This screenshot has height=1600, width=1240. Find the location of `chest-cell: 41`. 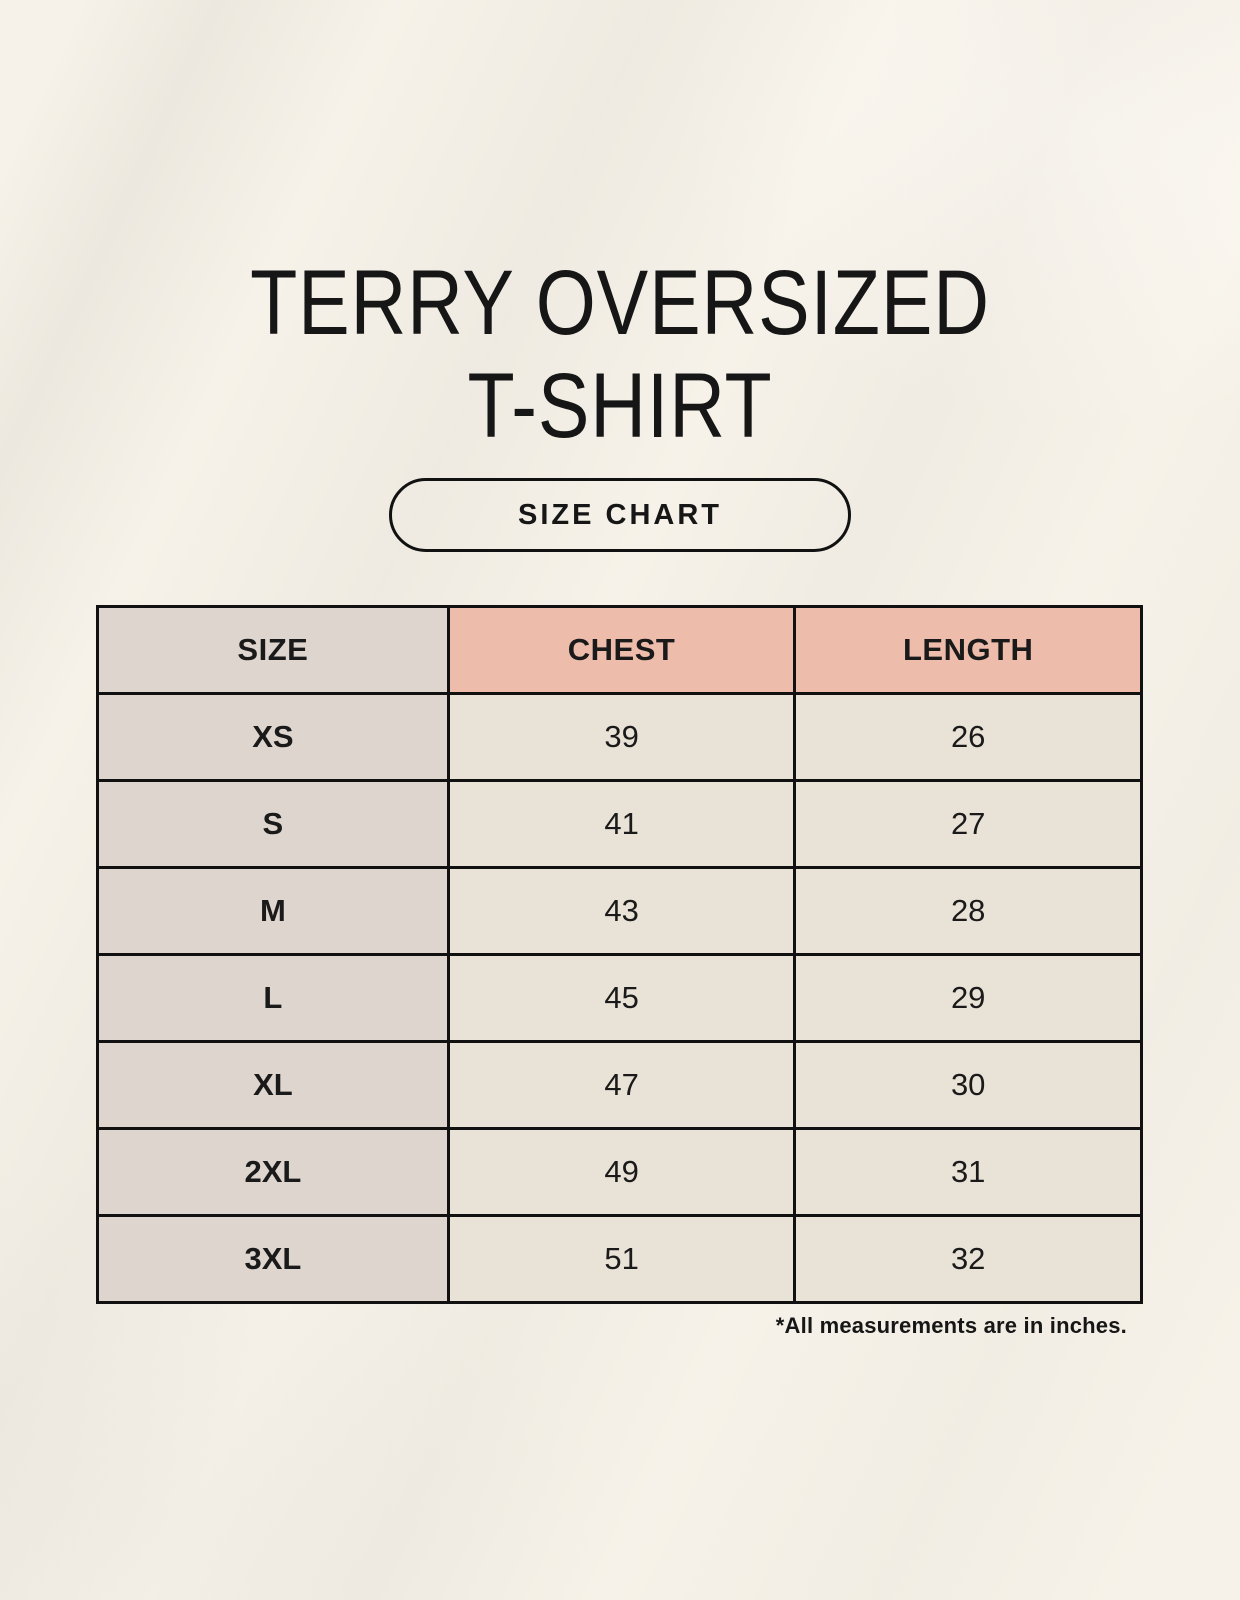

chest-cell: 41 is located at coordinates (621, 824).